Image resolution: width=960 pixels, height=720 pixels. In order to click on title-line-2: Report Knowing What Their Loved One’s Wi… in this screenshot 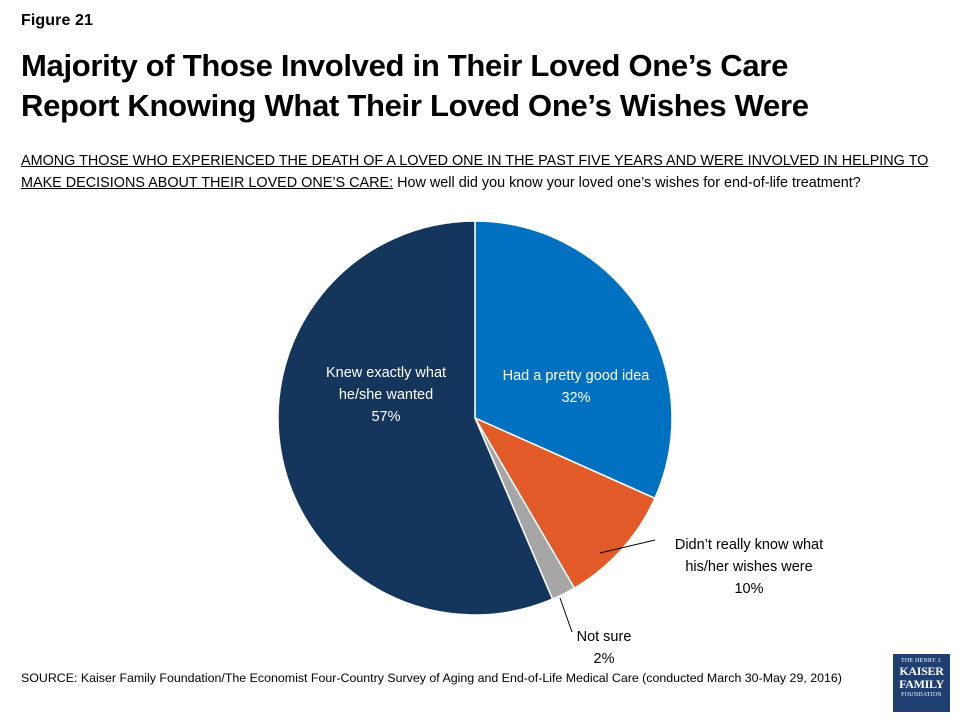, I will do `click(415, 105)`.